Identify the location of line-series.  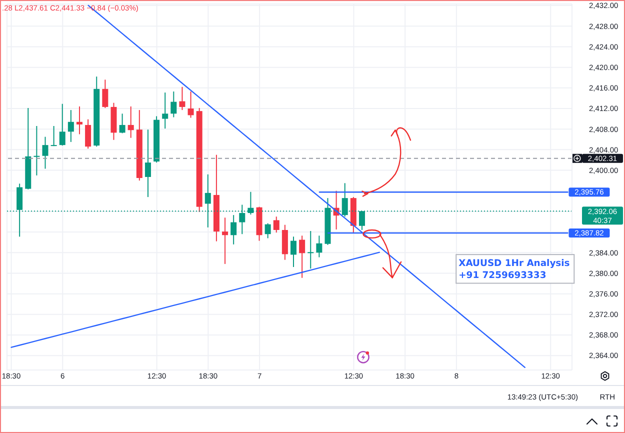
(195, 300).